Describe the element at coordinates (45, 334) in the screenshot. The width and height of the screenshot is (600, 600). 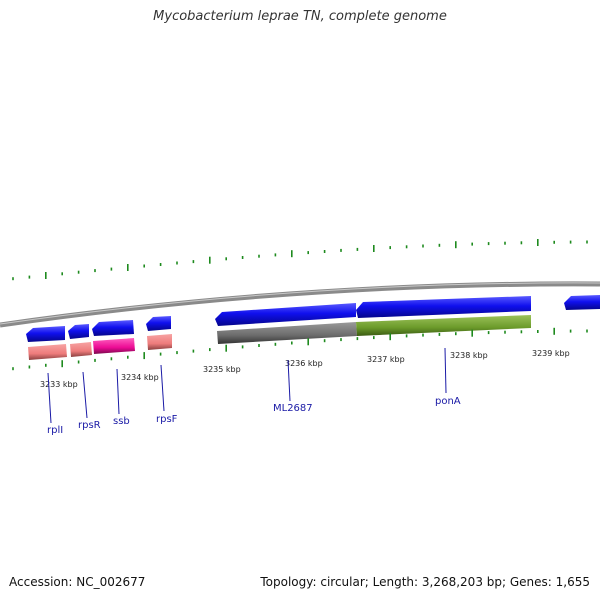
I see `gene-arrow-rplI` at that location.